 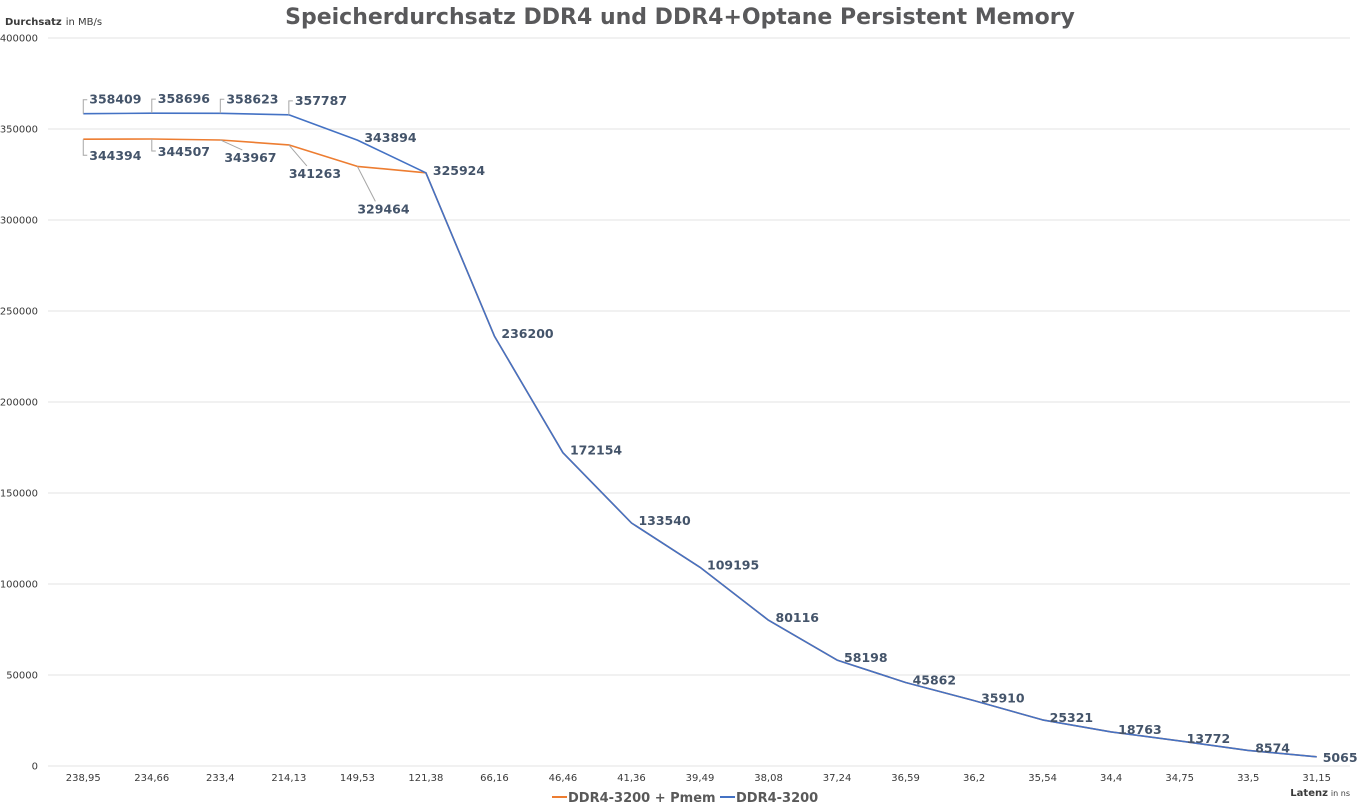 What do you see at coordinates (252, 98) in the screenshot?
I see `data-label: 358623` at bounding box center [252, 98].